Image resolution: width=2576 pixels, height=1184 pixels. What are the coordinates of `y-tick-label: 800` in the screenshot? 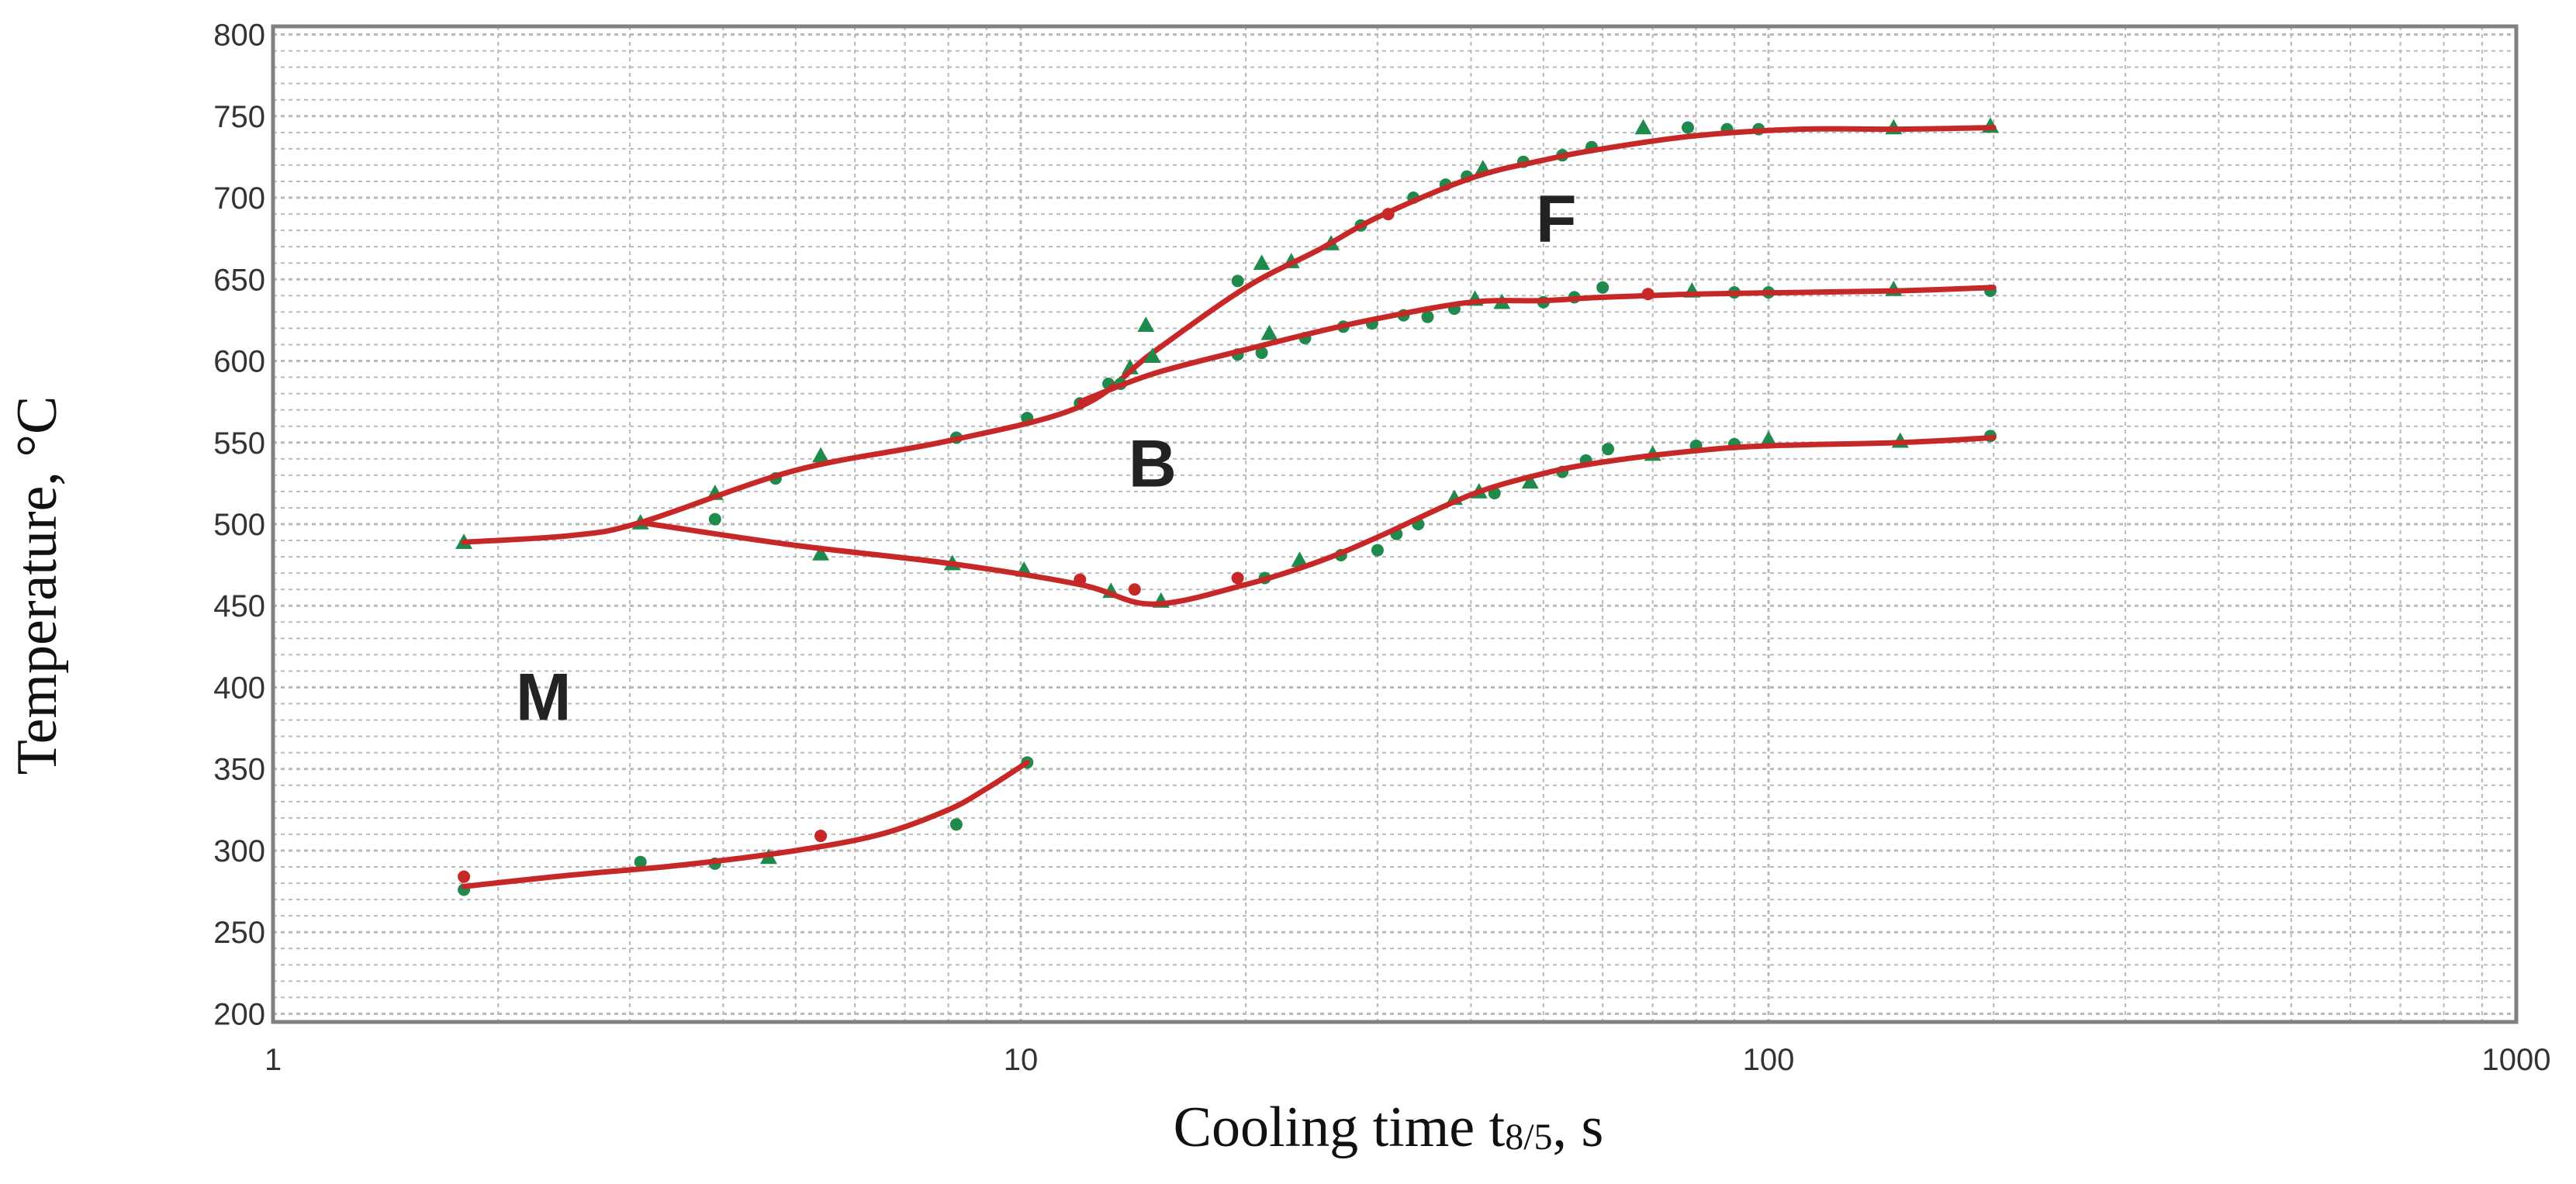 It's located at (239, 36).